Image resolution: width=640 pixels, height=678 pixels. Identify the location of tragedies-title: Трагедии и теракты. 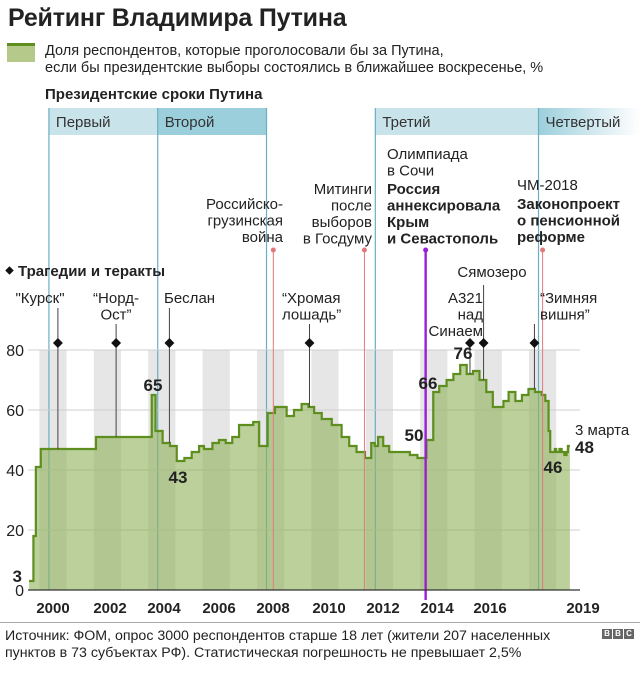
(91, 271).